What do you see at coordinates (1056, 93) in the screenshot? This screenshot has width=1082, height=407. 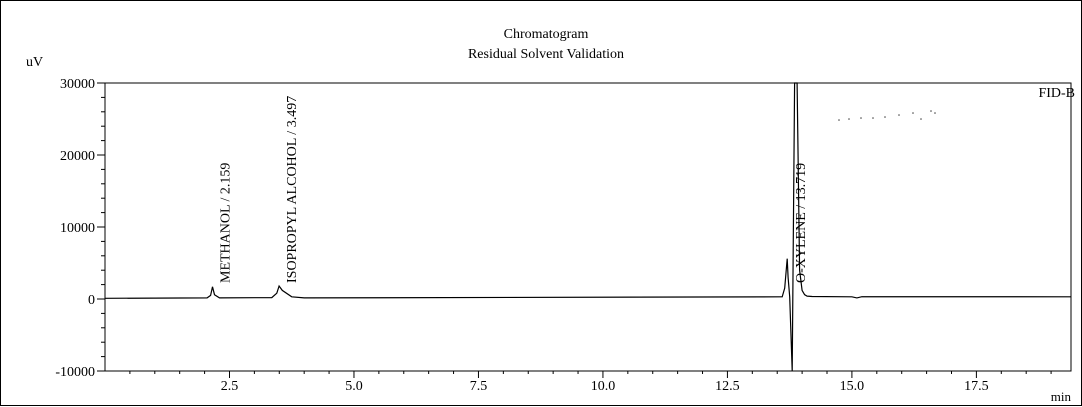 I see `detector-label: FID-B` at bounding box center [1056, 93].